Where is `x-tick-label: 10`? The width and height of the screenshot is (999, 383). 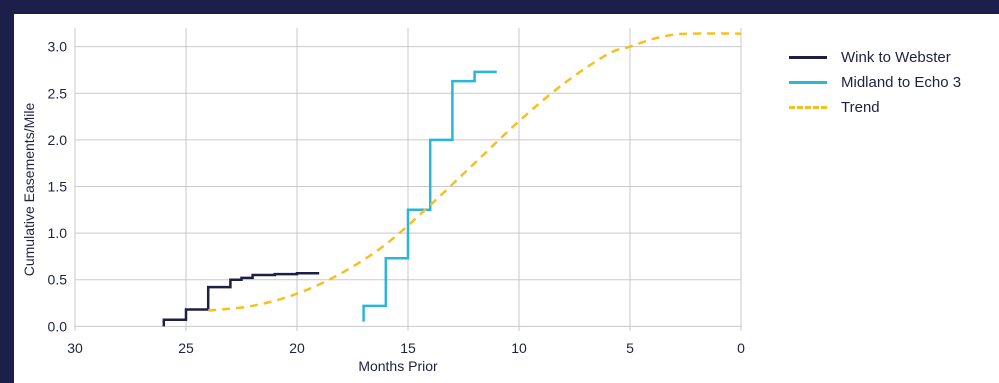
x-tick-label: 10 is located at coordinates (519, 348).